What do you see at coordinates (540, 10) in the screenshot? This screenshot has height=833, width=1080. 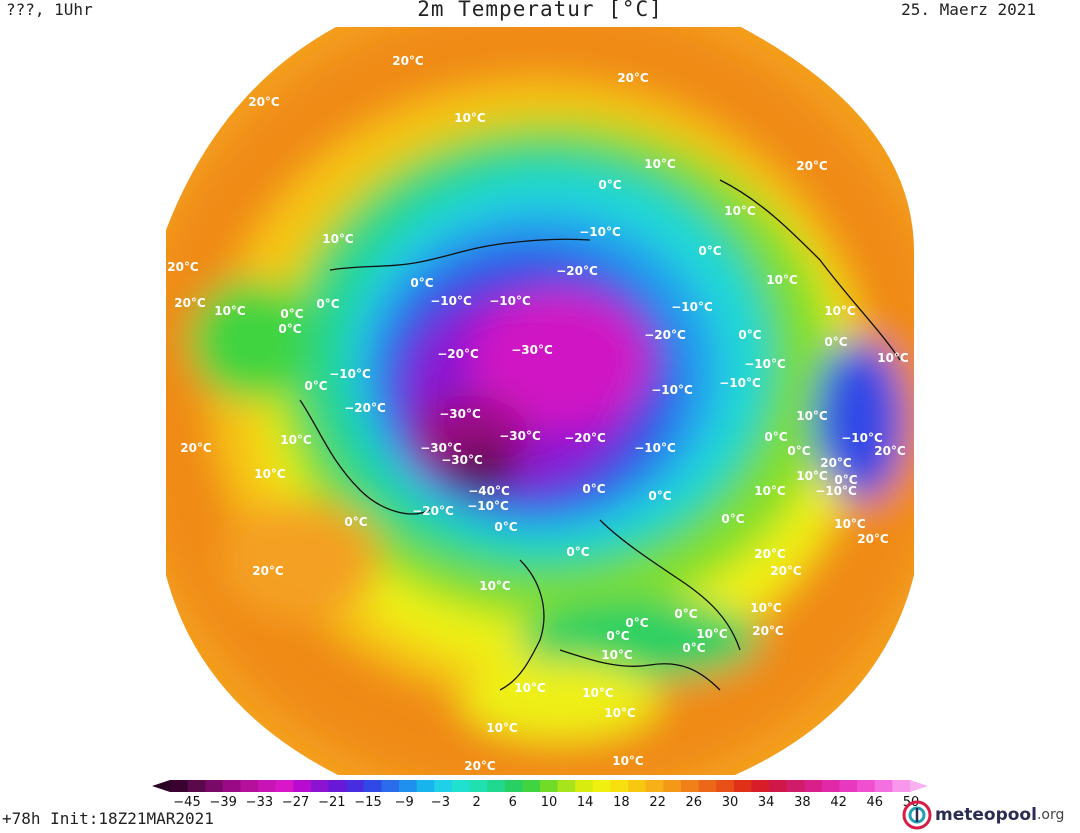 I see `map-title: 2m Temperatur [°C]` at bounding box center [540, 10].